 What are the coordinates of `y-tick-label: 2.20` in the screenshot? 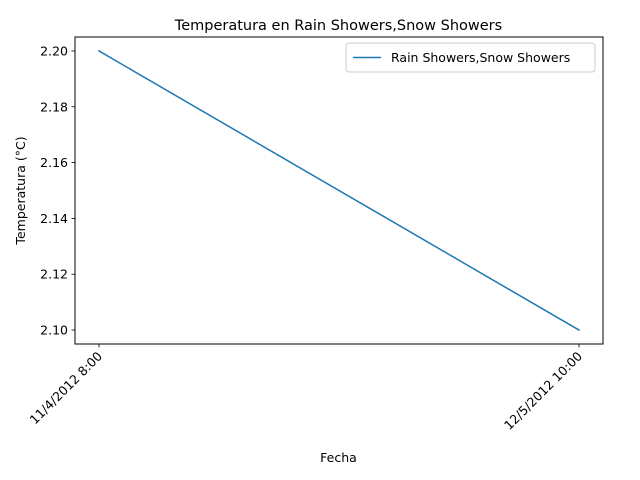 It's located at (54, 50).